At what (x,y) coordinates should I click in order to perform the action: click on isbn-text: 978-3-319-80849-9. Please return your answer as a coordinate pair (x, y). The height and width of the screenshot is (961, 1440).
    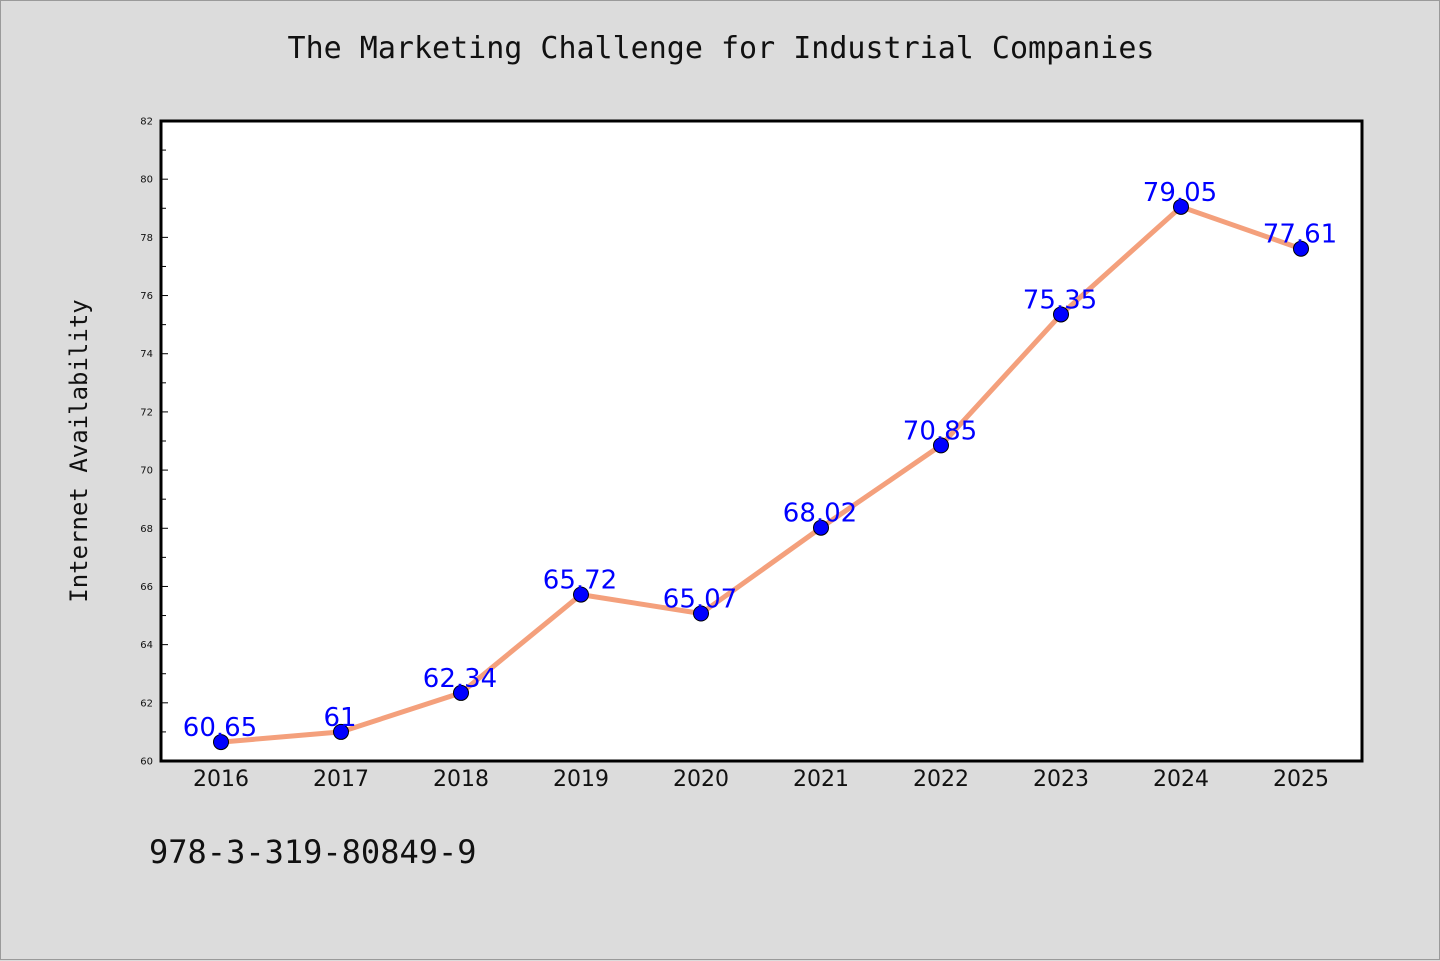
    Looking at the image, I should click on (313, 852).